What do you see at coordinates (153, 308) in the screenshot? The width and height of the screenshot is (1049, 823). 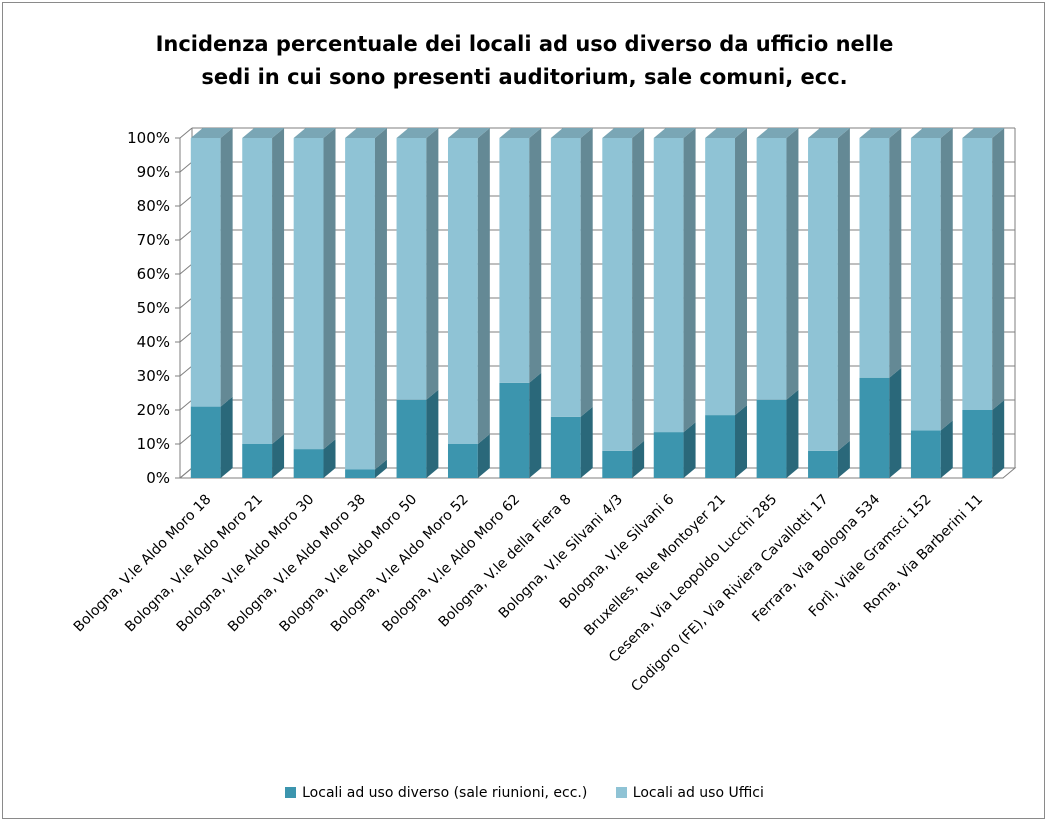 I see `y-tick-label: 50%` at bounding box center [153, 308].